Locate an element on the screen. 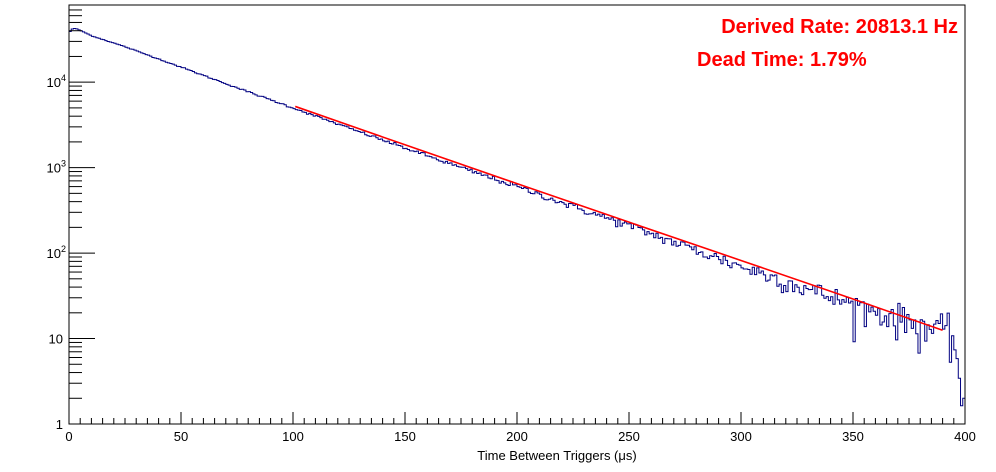 This screenshot has width=996, height=472. y-tick-label: 10⁴ is located at coordinates (56, 81).